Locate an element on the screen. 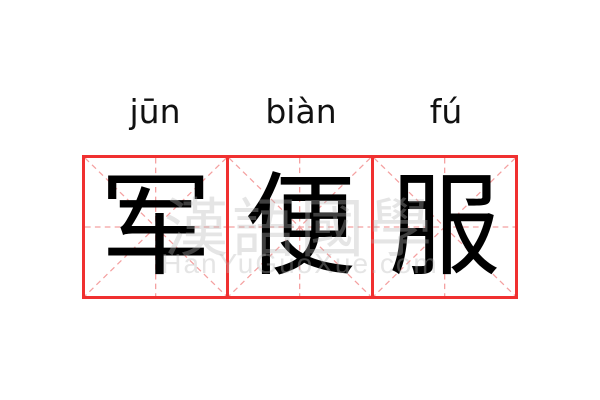  character-2: 便 is located at coordinates (299, 227).